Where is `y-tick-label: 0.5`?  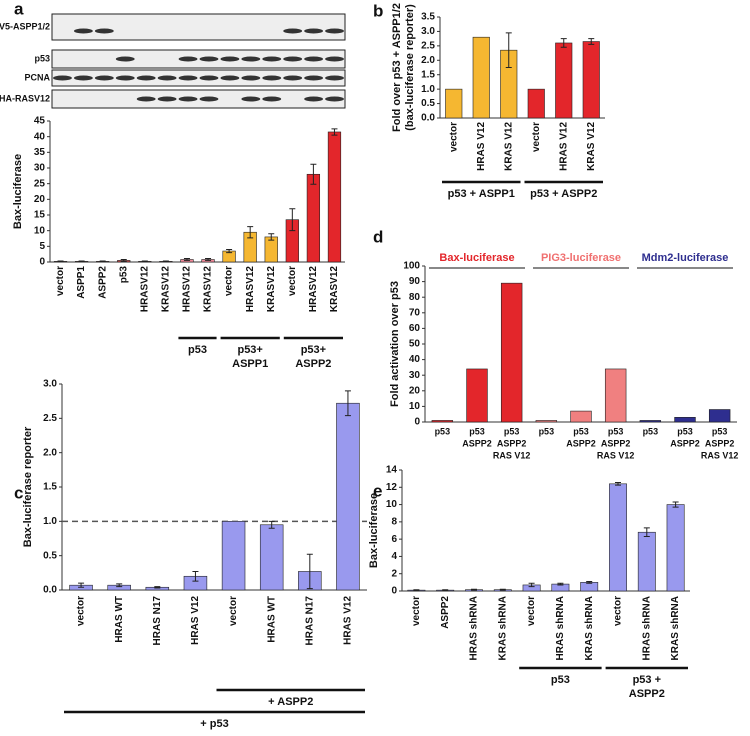
y-tick-label: 0.5 is located at coordinates (50, 555).